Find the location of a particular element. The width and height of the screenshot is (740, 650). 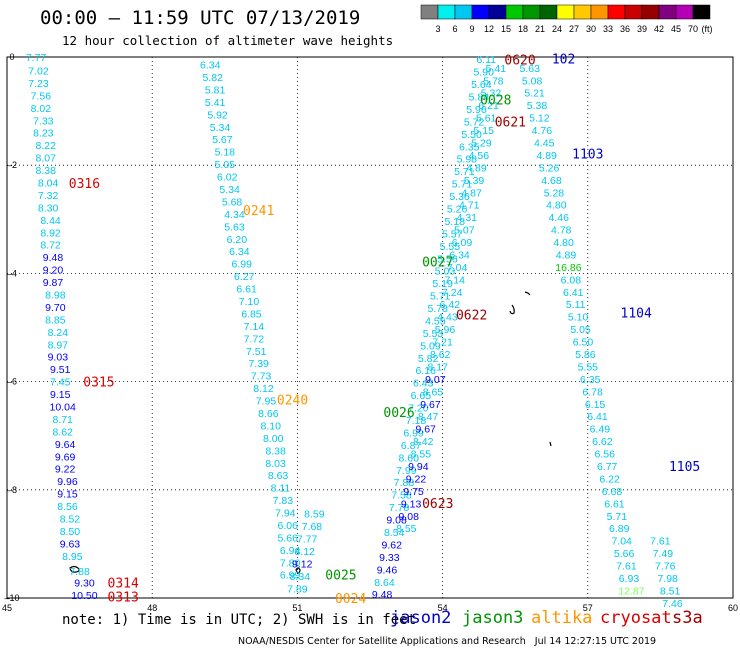

swh-value: 9.15 is located at coordinates (60, 395).